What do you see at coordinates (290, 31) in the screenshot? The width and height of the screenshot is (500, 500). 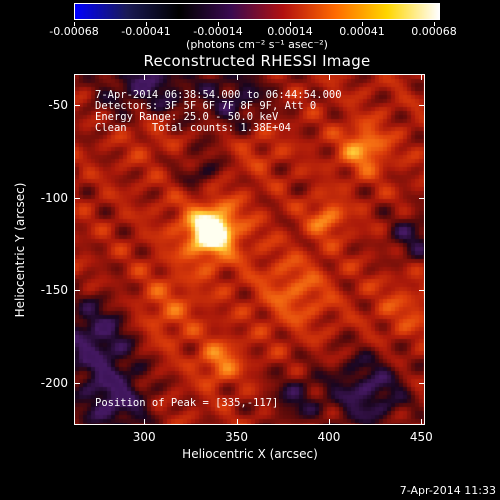 I see `colorbar-tick-label: 0.00014` at bounding box center [290, 31].